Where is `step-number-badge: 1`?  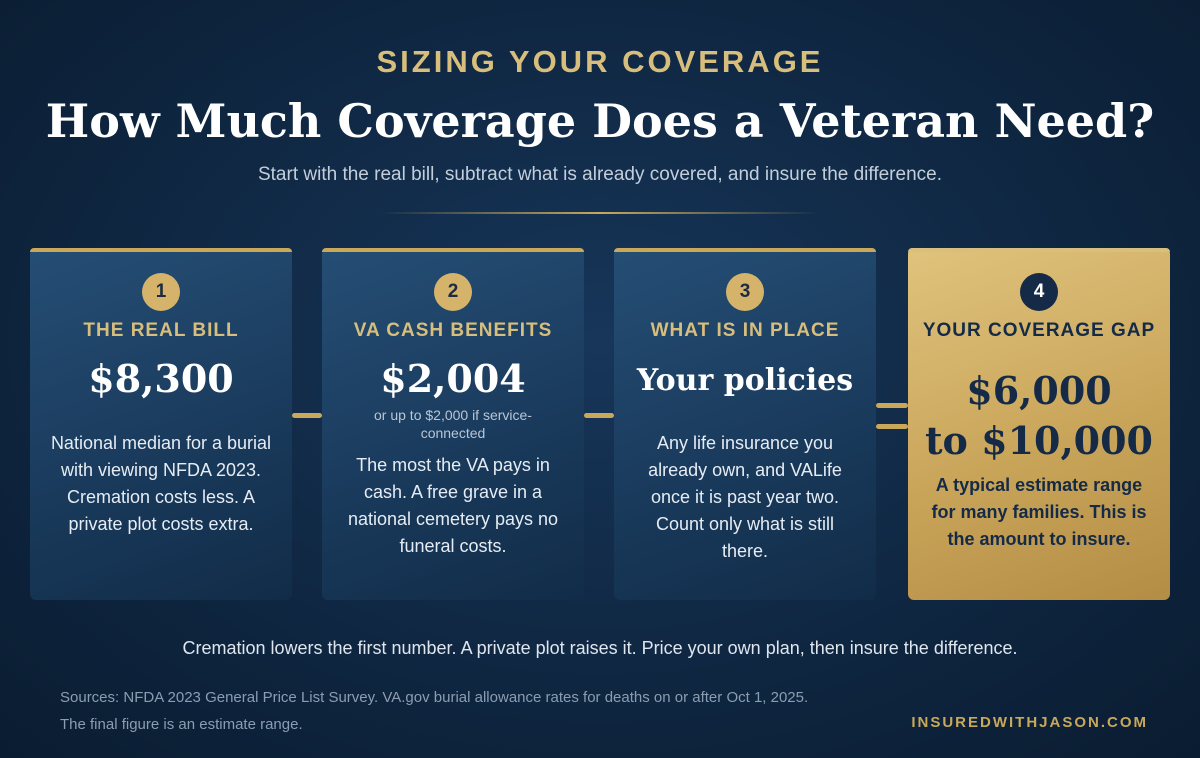
step-number-badge: 1 is located at coordinates (161, 292).